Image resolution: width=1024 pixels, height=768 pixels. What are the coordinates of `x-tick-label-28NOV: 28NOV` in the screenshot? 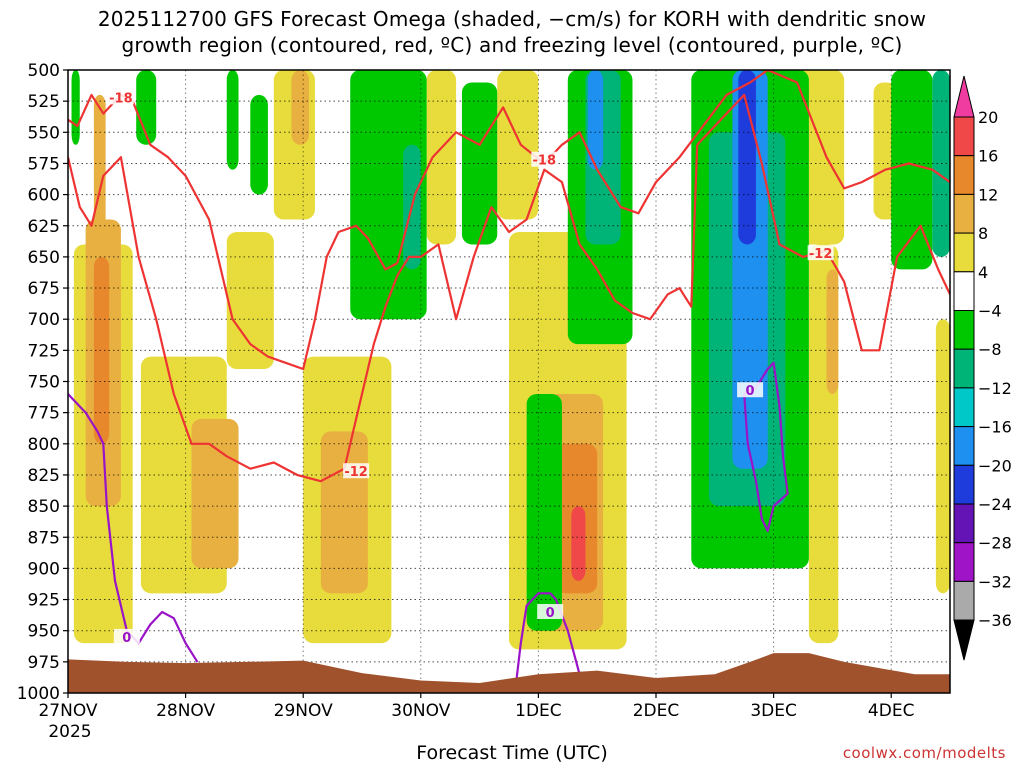 It's located at (185, 711).